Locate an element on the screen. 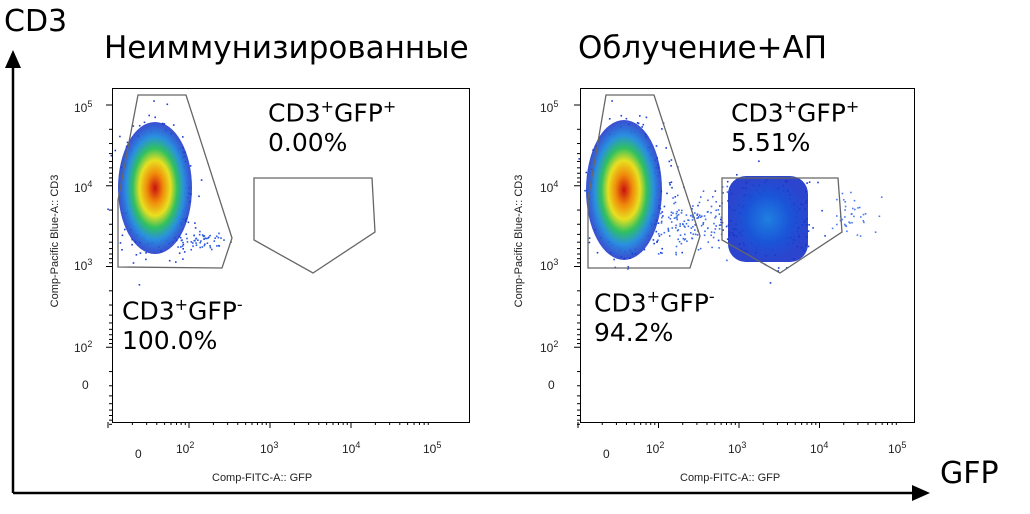 This screenshot has height=514, width=1030. panel-1-population-cd3pos-gfpneg is located at coordinates (155, 188).